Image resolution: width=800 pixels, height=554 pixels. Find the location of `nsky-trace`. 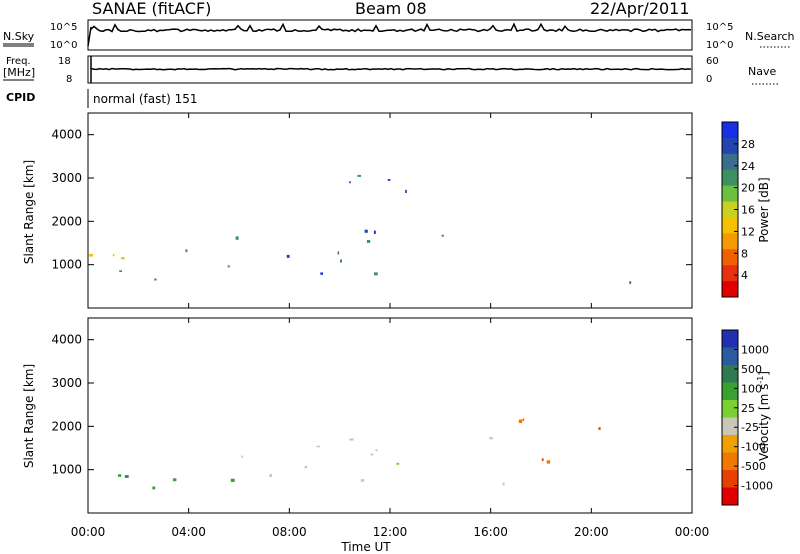

nsky-trace is located at coordinates (389, 34).